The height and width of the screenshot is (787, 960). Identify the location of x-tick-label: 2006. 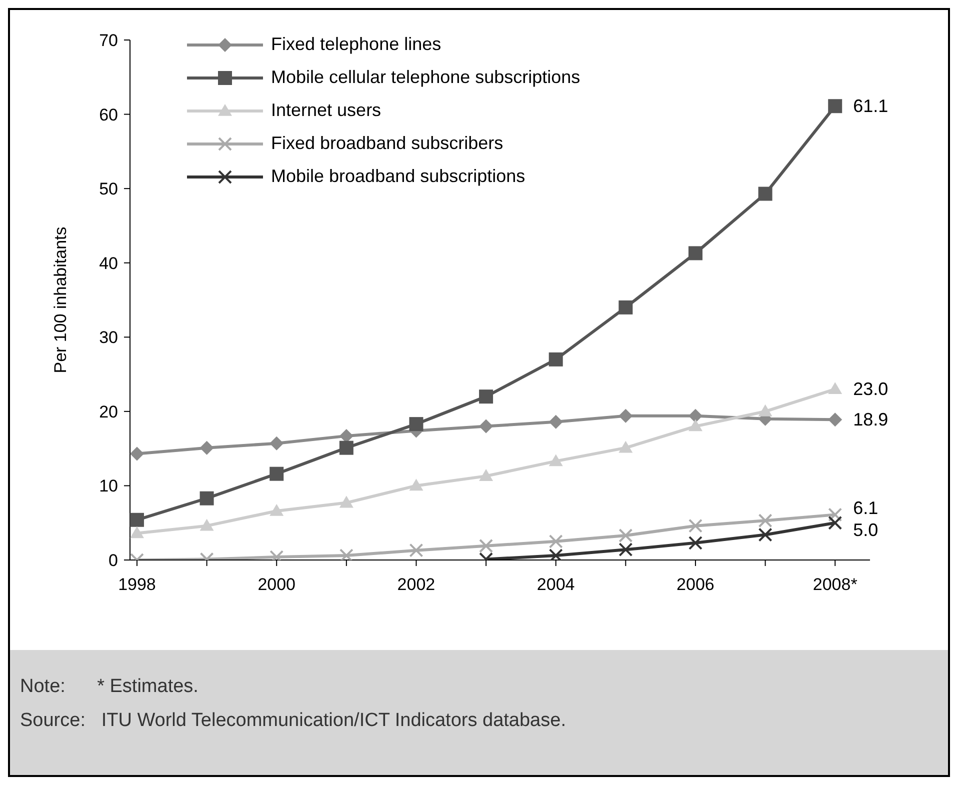
(695, 584).